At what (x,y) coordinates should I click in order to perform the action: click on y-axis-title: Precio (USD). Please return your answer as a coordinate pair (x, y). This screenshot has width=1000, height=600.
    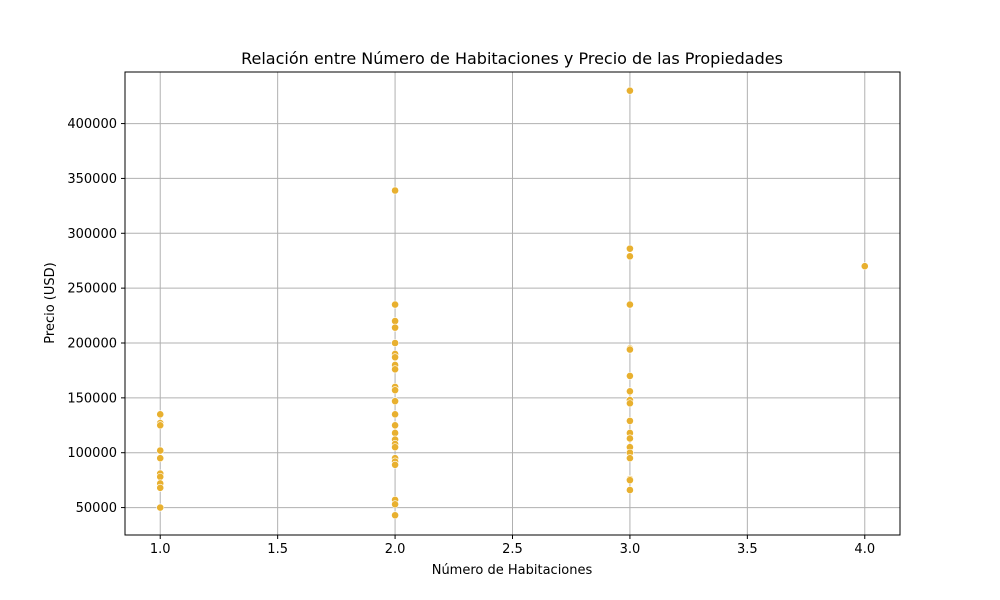
    Looking at the image, I should click on (50, 302).